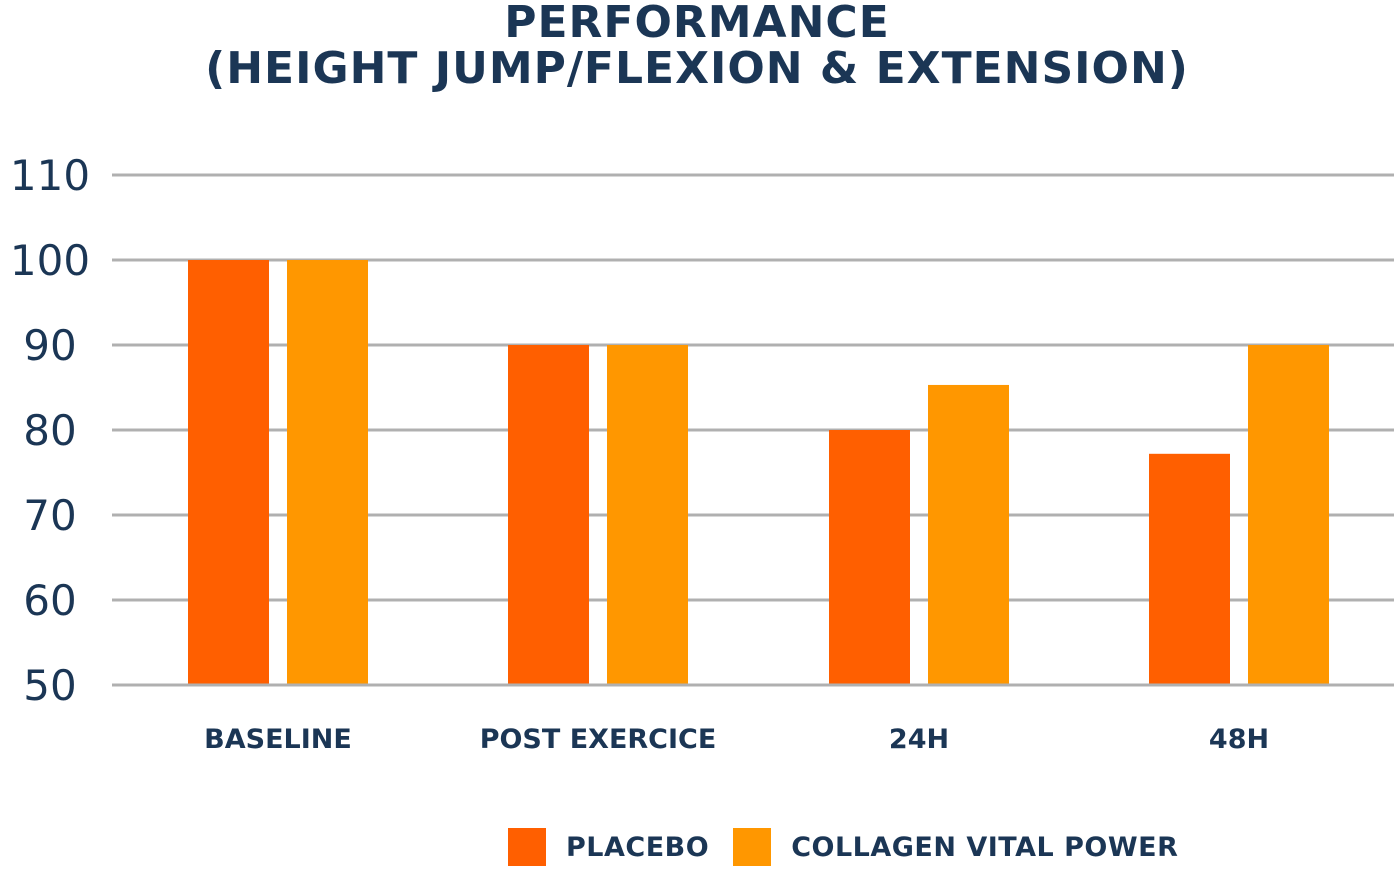 This screenshot has height=888, width=1394. What do you see at coordinates (1239, 739) in the screenshot?
I see `x-tick-label: 48H` at bounding box center [1239, 739].